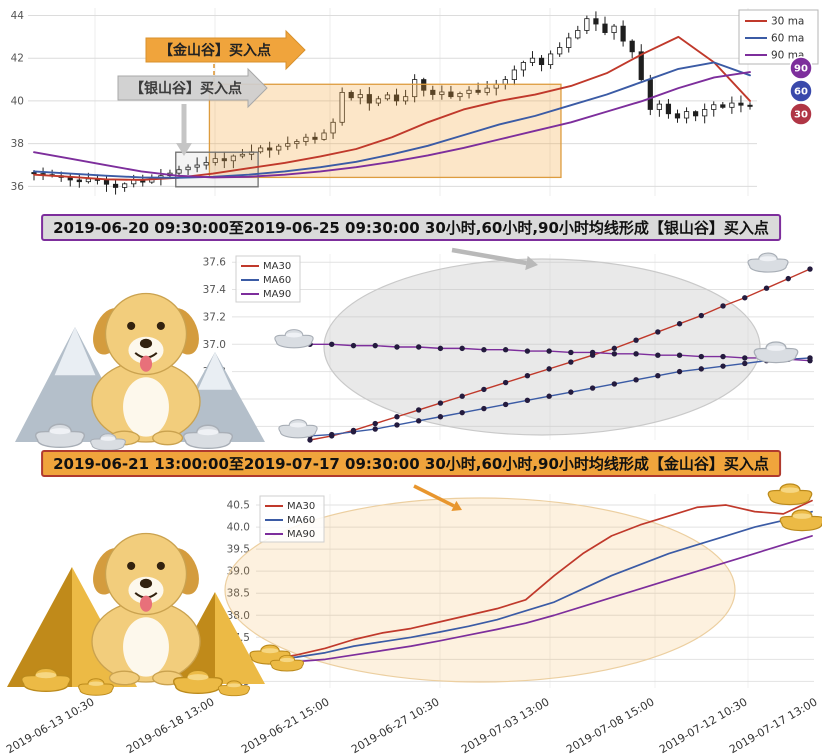  I want to click on svg-text: 38.5, so click(238, 594).